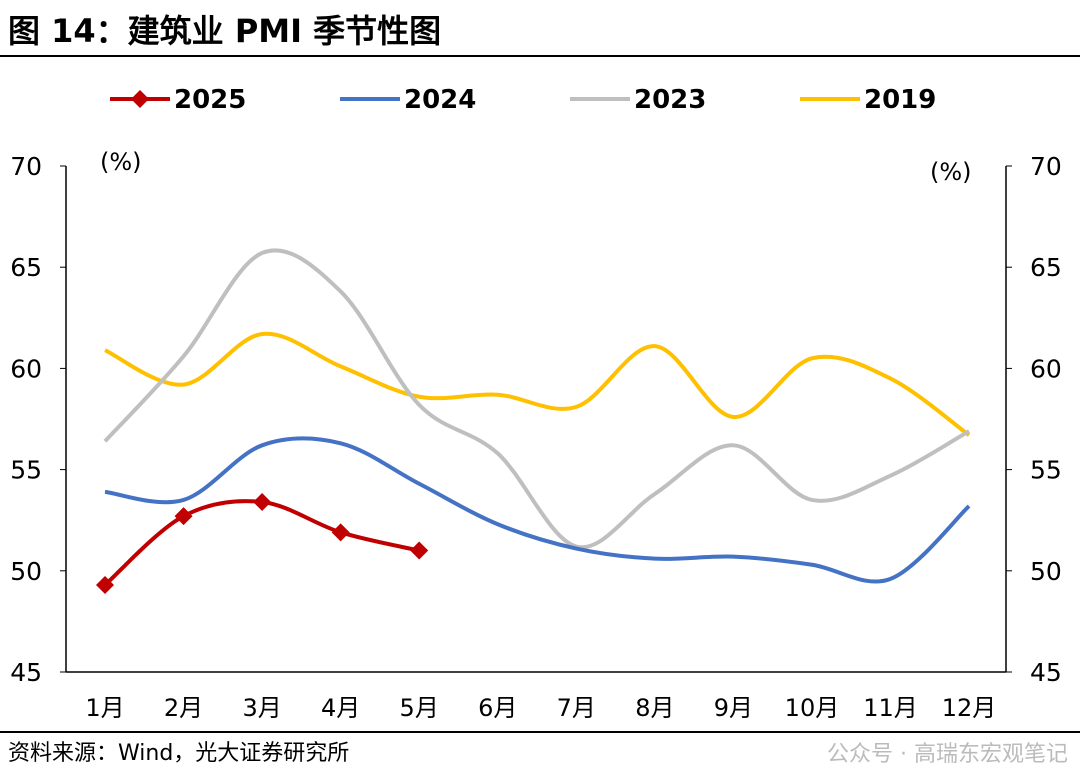  Describe the element at coordinates (261, 543) in the screenshot. I see `series-line-2025` at that location.